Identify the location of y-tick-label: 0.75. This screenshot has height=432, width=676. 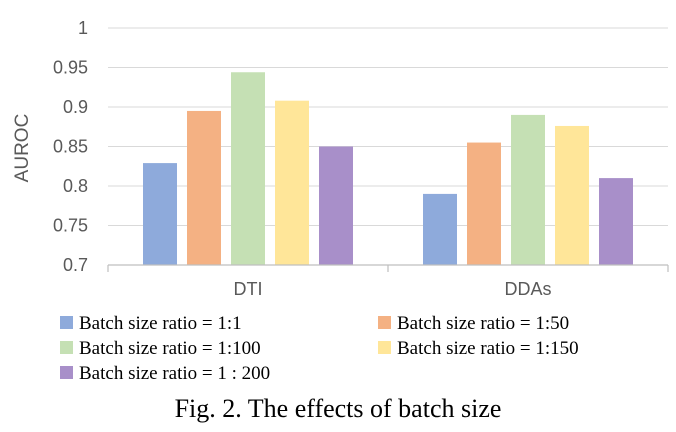
(70, 226).